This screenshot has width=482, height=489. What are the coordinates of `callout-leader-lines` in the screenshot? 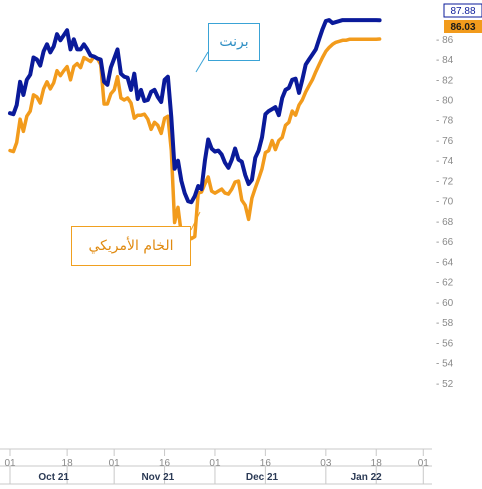 It's located at (199, 141).